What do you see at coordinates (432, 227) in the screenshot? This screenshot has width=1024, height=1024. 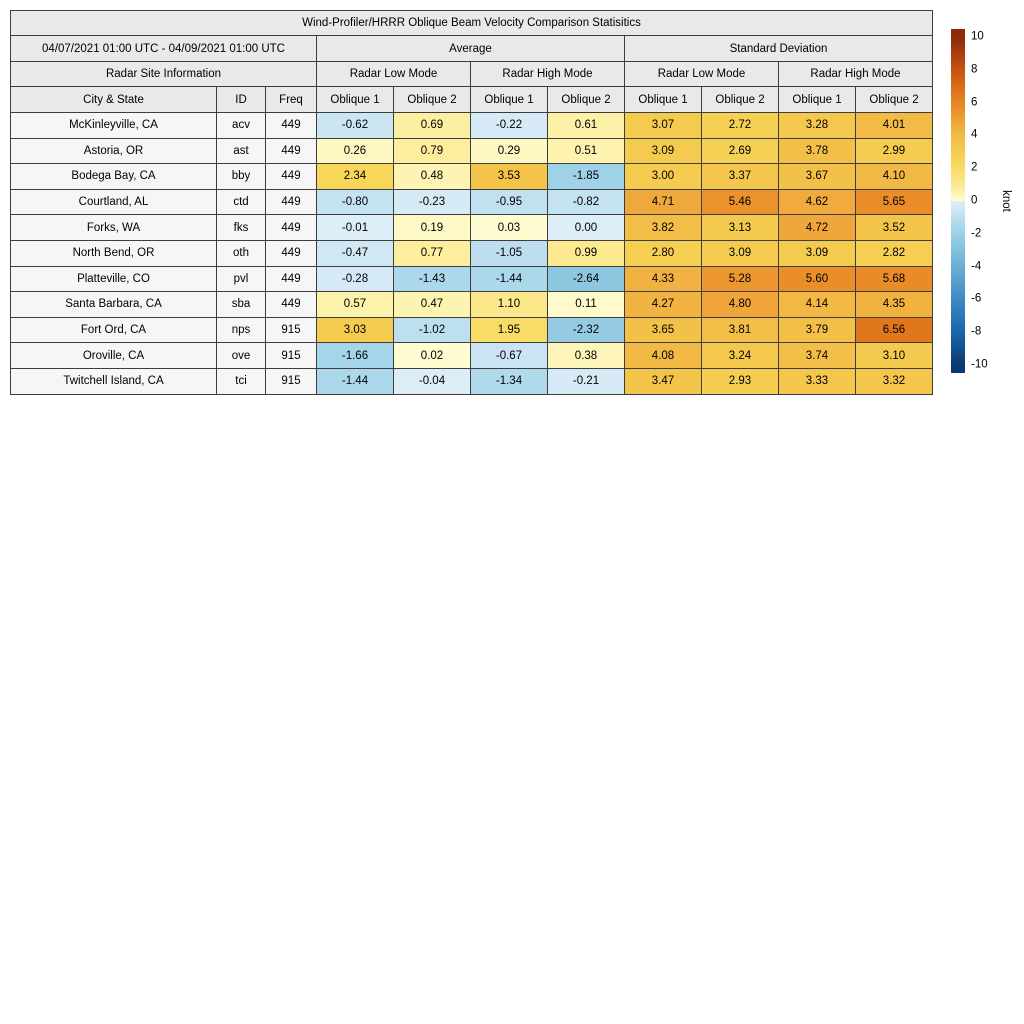 I see `value-cell: 0.19` at bounding box center [432, 227].